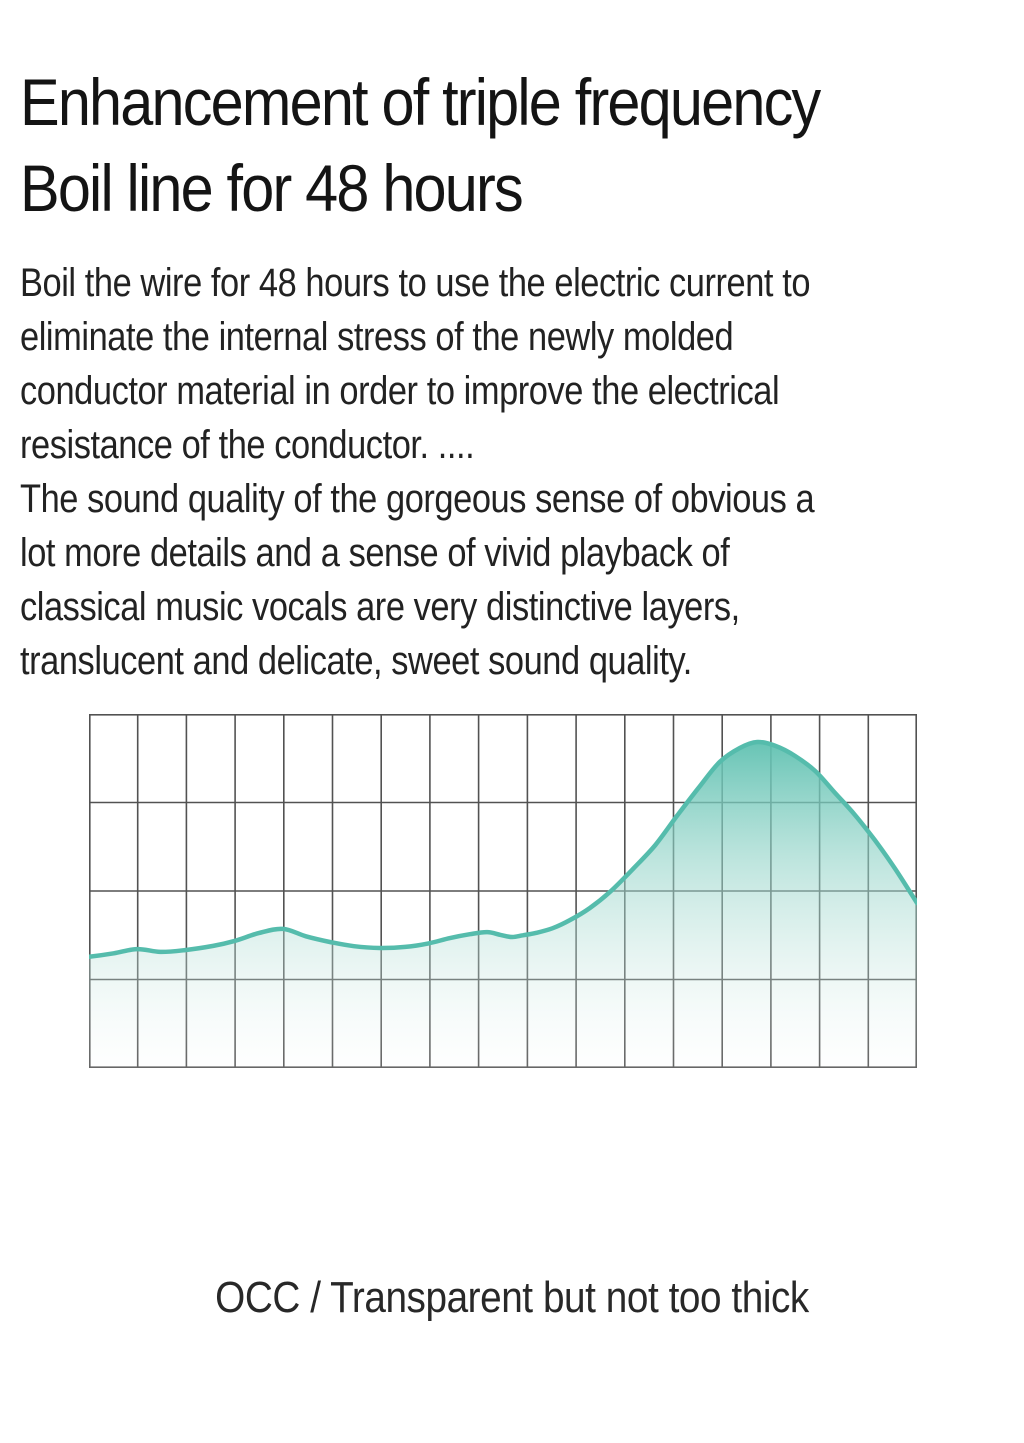 The width and height of the screenshot is (1024, 1443). Describe the element at coordinates (512, 1297) in the screenshot. I see `material-caption: OCC / Transparent but not too thick` at that location.